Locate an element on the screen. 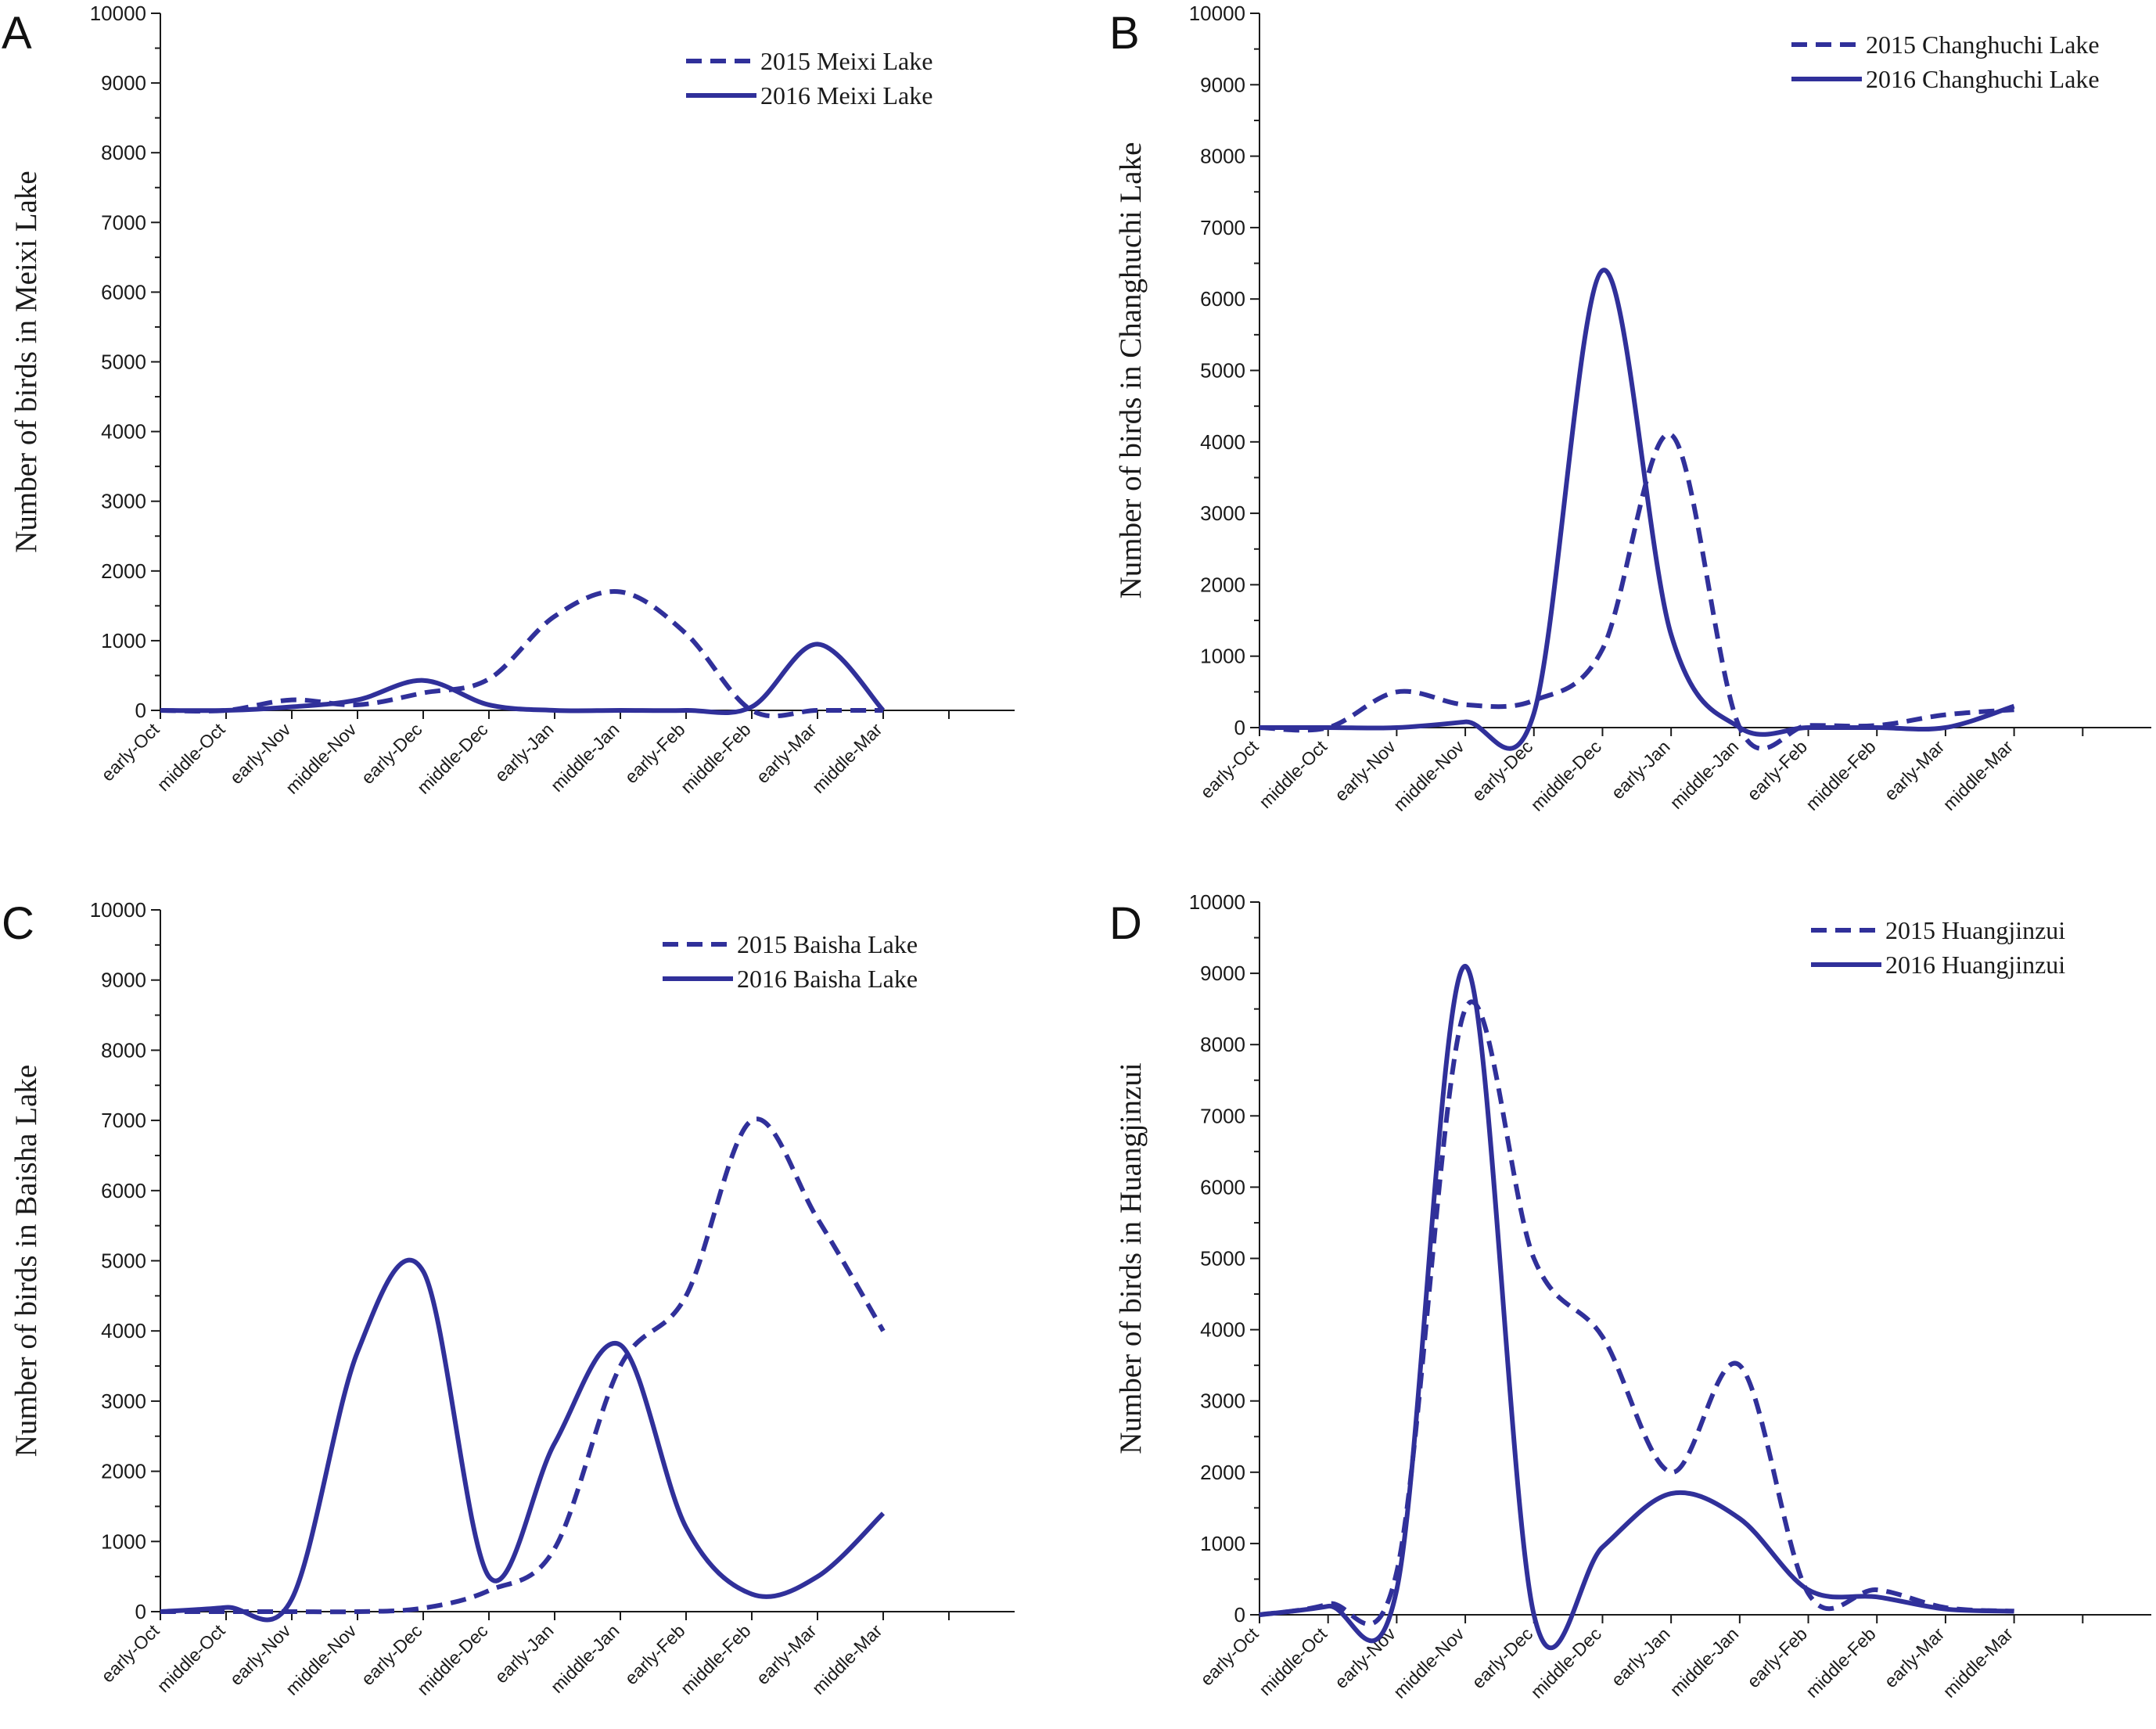  panel-letter: A is located at coordinates (17, 33).